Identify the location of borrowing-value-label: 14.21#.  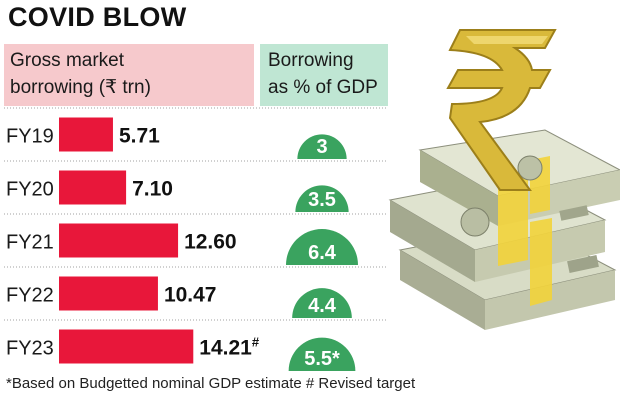
(229, 347).